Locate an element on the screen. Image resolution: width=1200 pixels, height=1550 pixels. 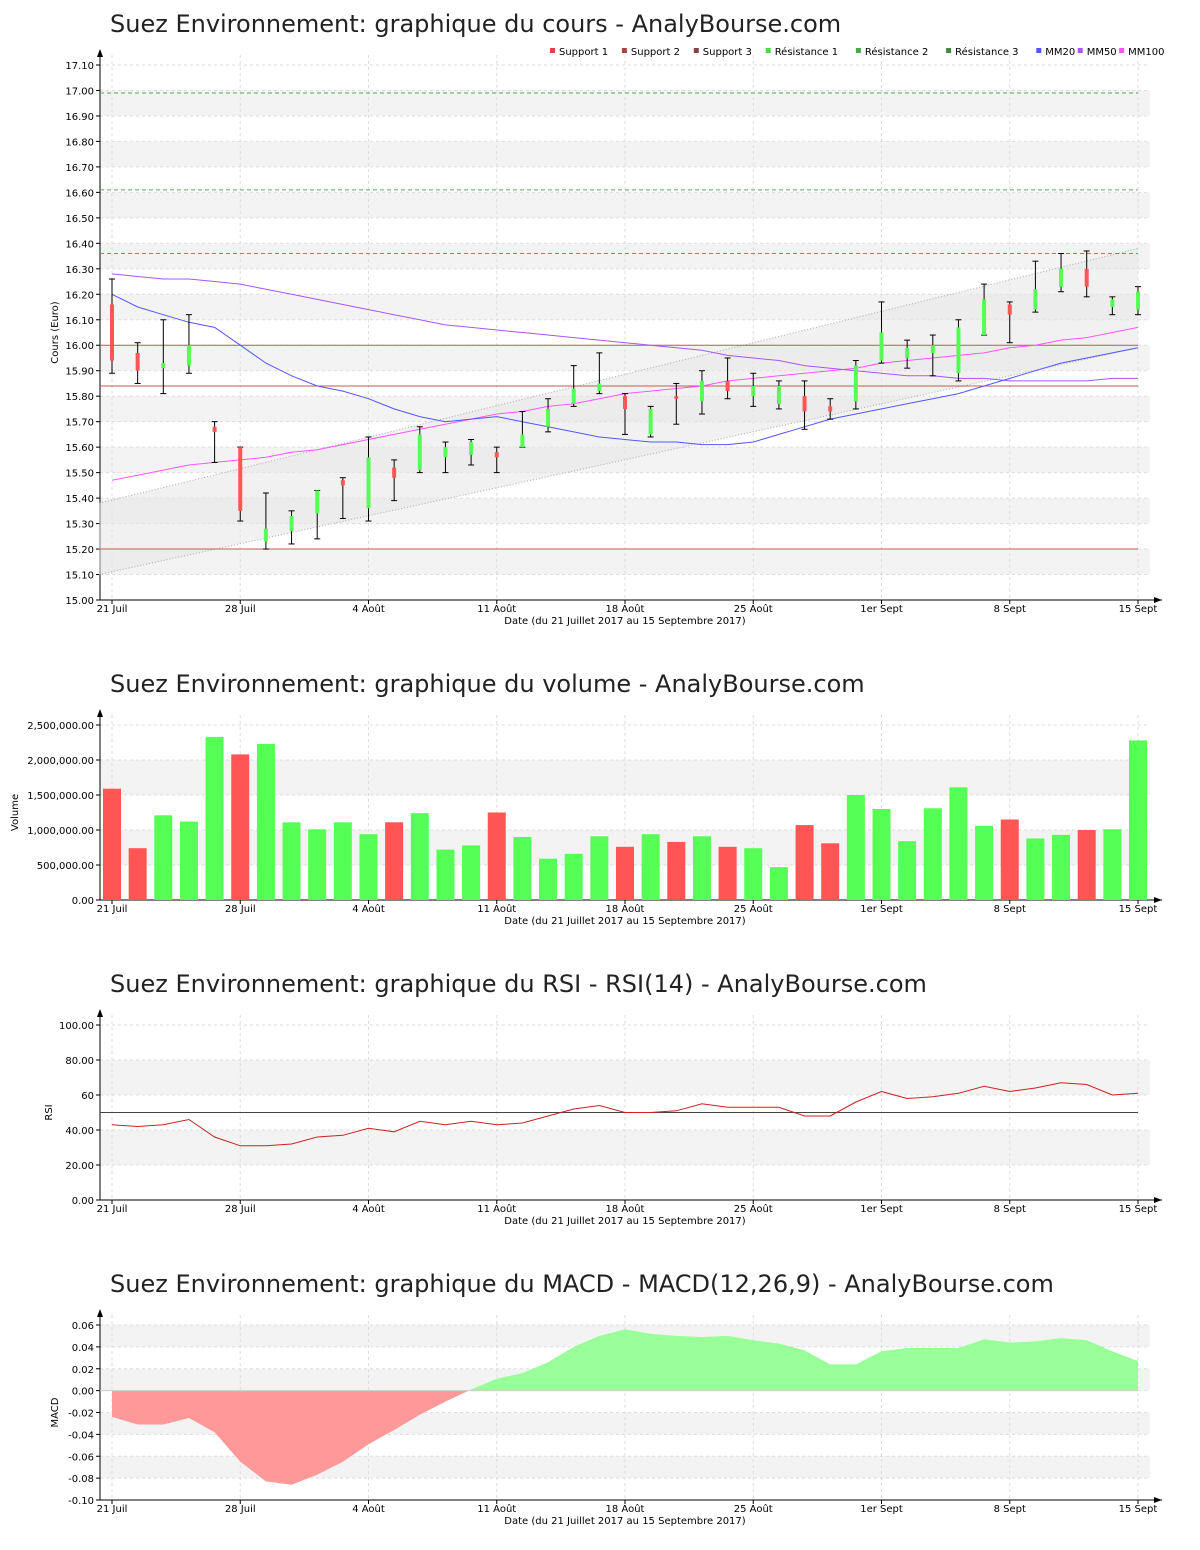
y-tick-label: 80.00 is located at coordinates (79, 1061).